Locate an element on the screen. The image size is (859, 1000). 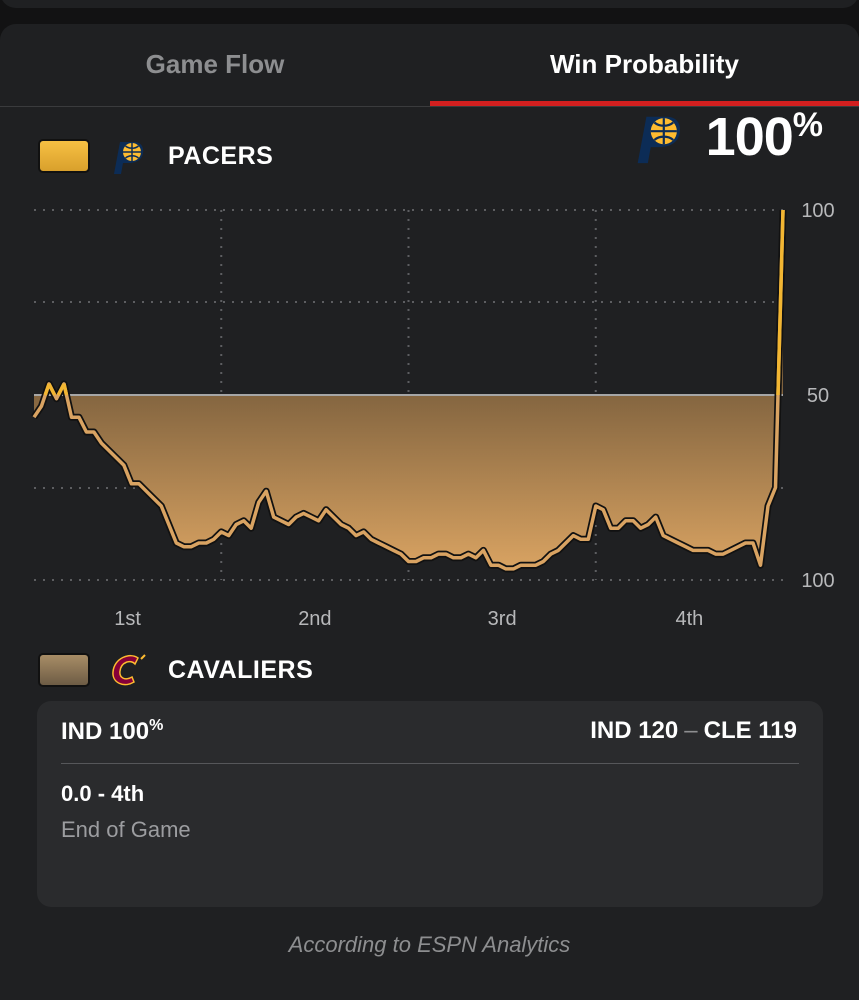
pacers-logo-icon is located at coordinates (129, 158).